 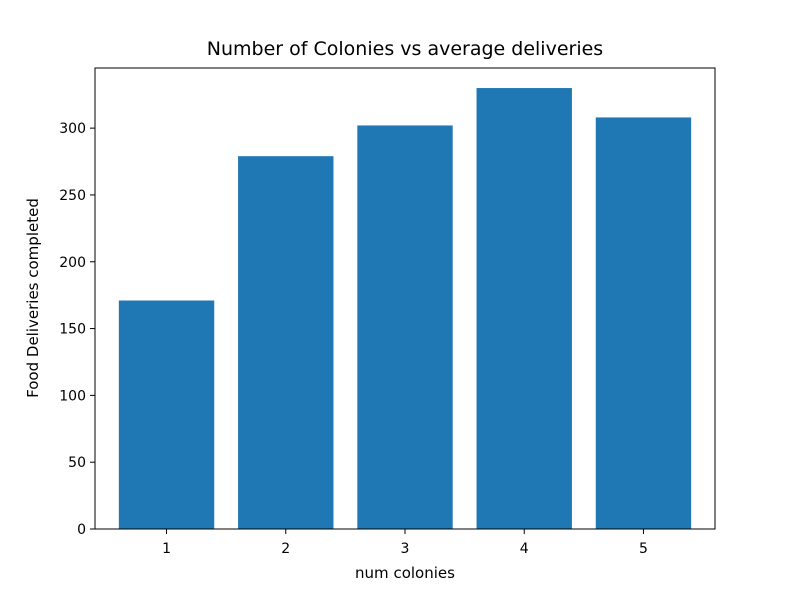 I want to click on y-tick-label: 300, so click(x=72, y=129).